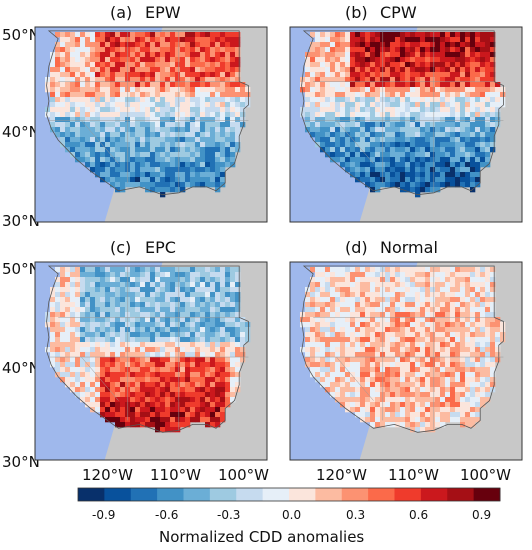 This screenshot has height=550, width=532. What do you see at coordinates (21, 368) in the screenshot?
I see `lat-tick-40-bottom: 40°N` at bounding box center [21, 368].